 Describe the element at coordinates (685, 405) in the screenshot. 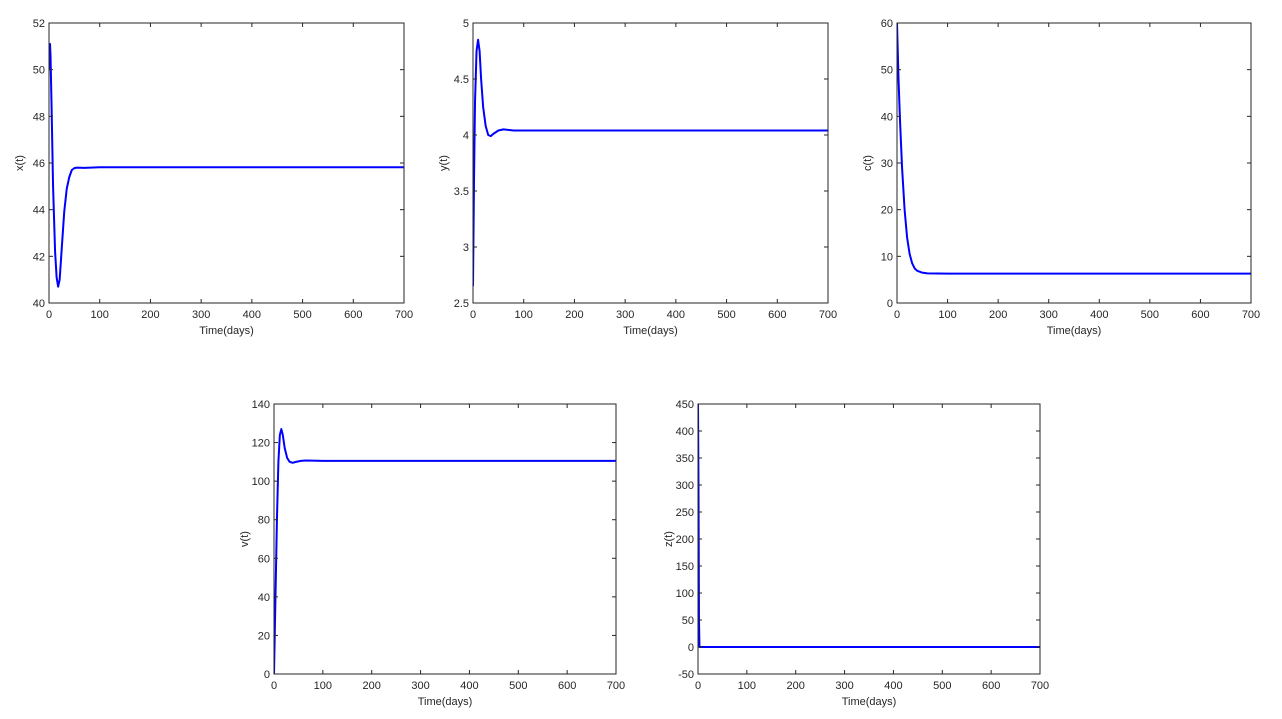

I see `y-tick-label: 450` at that location.